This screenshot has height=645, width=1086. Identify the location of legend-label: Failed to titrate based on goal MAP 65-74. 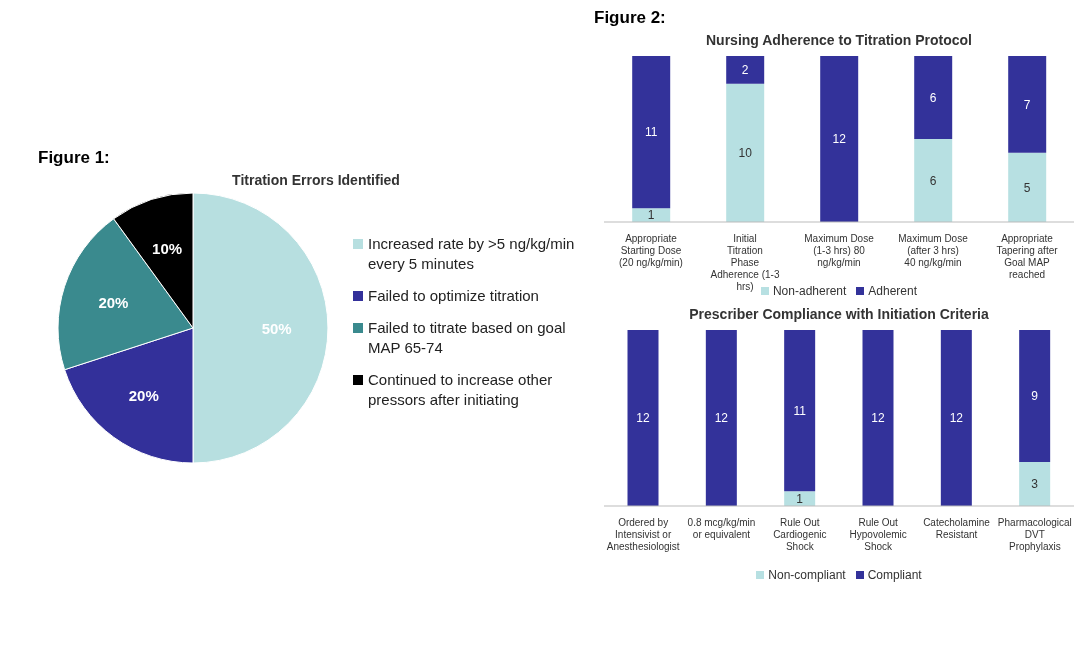
(467, 338).